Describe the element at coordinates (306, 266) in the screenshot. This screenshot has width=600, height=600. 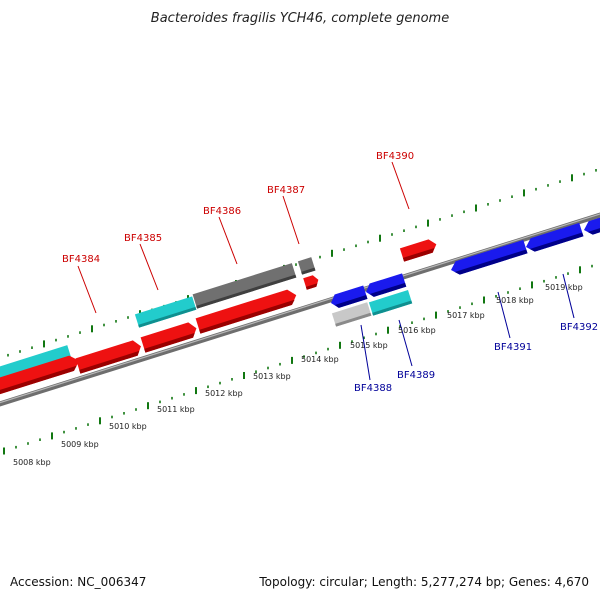
I see `feature-gray-small` at that location.